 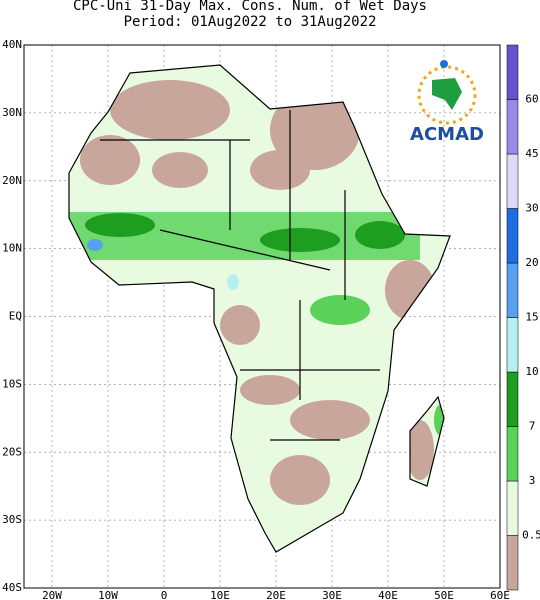 What do you see at coordinates (531, 535) in the screenshot?
I see `colorbar-label: 0.5` at bounding box center [531, 535].